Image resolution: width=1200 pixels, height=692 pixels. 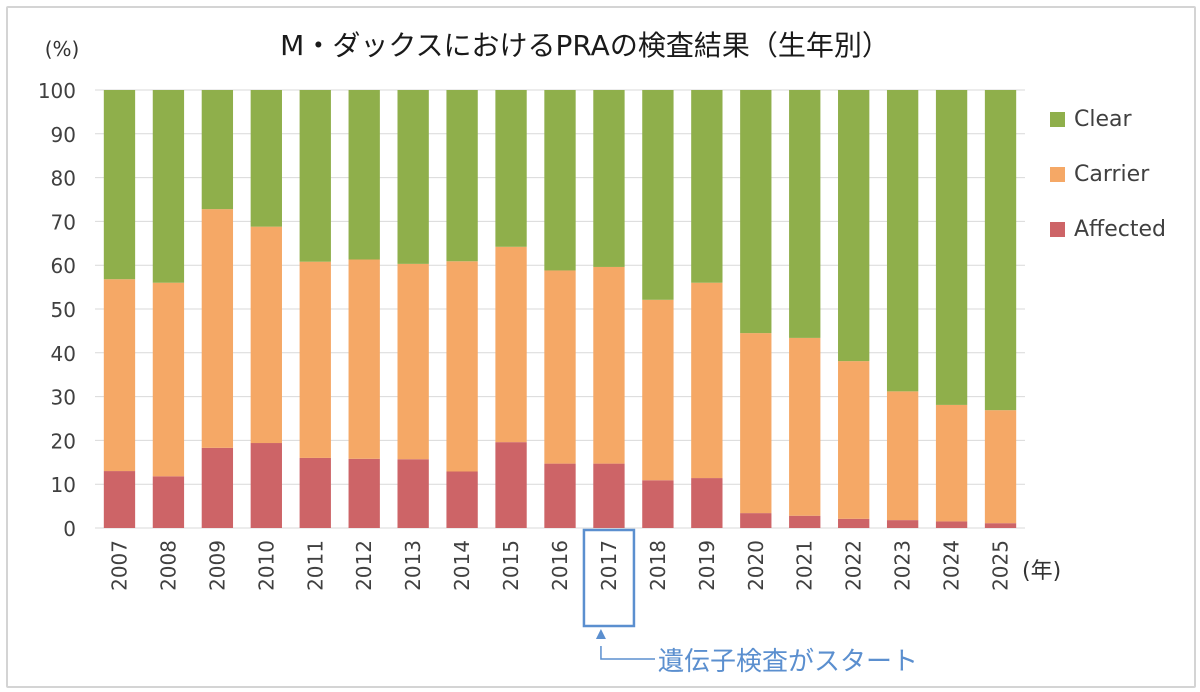 I want to click on bar-carrier-2011, so click(x=315, y=359).